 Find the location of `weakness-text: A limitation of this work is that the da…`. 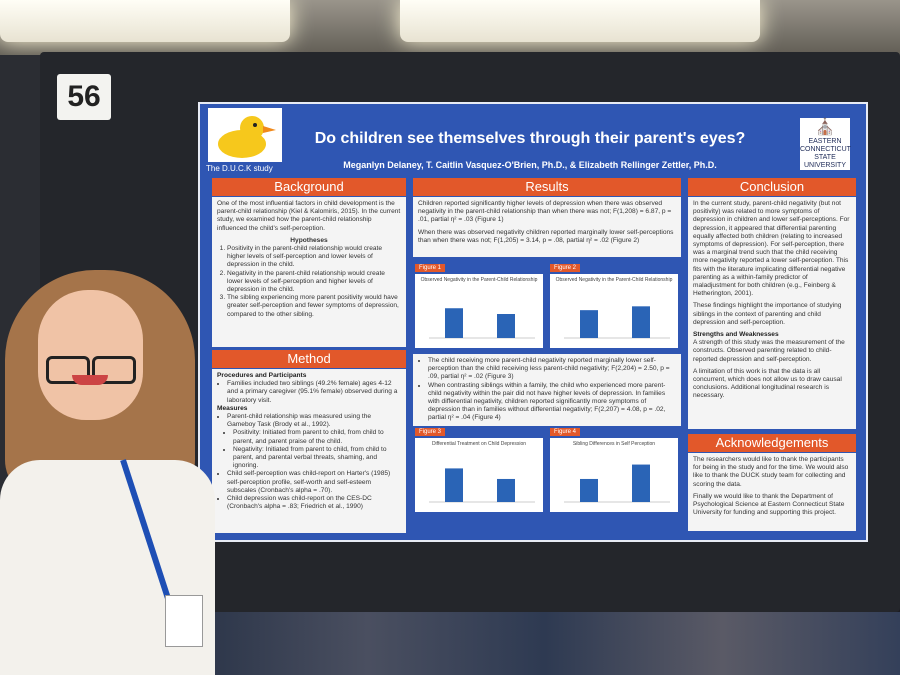

weakness-text: A limitation of this work is that the da… is located at coordinates (767, 383).